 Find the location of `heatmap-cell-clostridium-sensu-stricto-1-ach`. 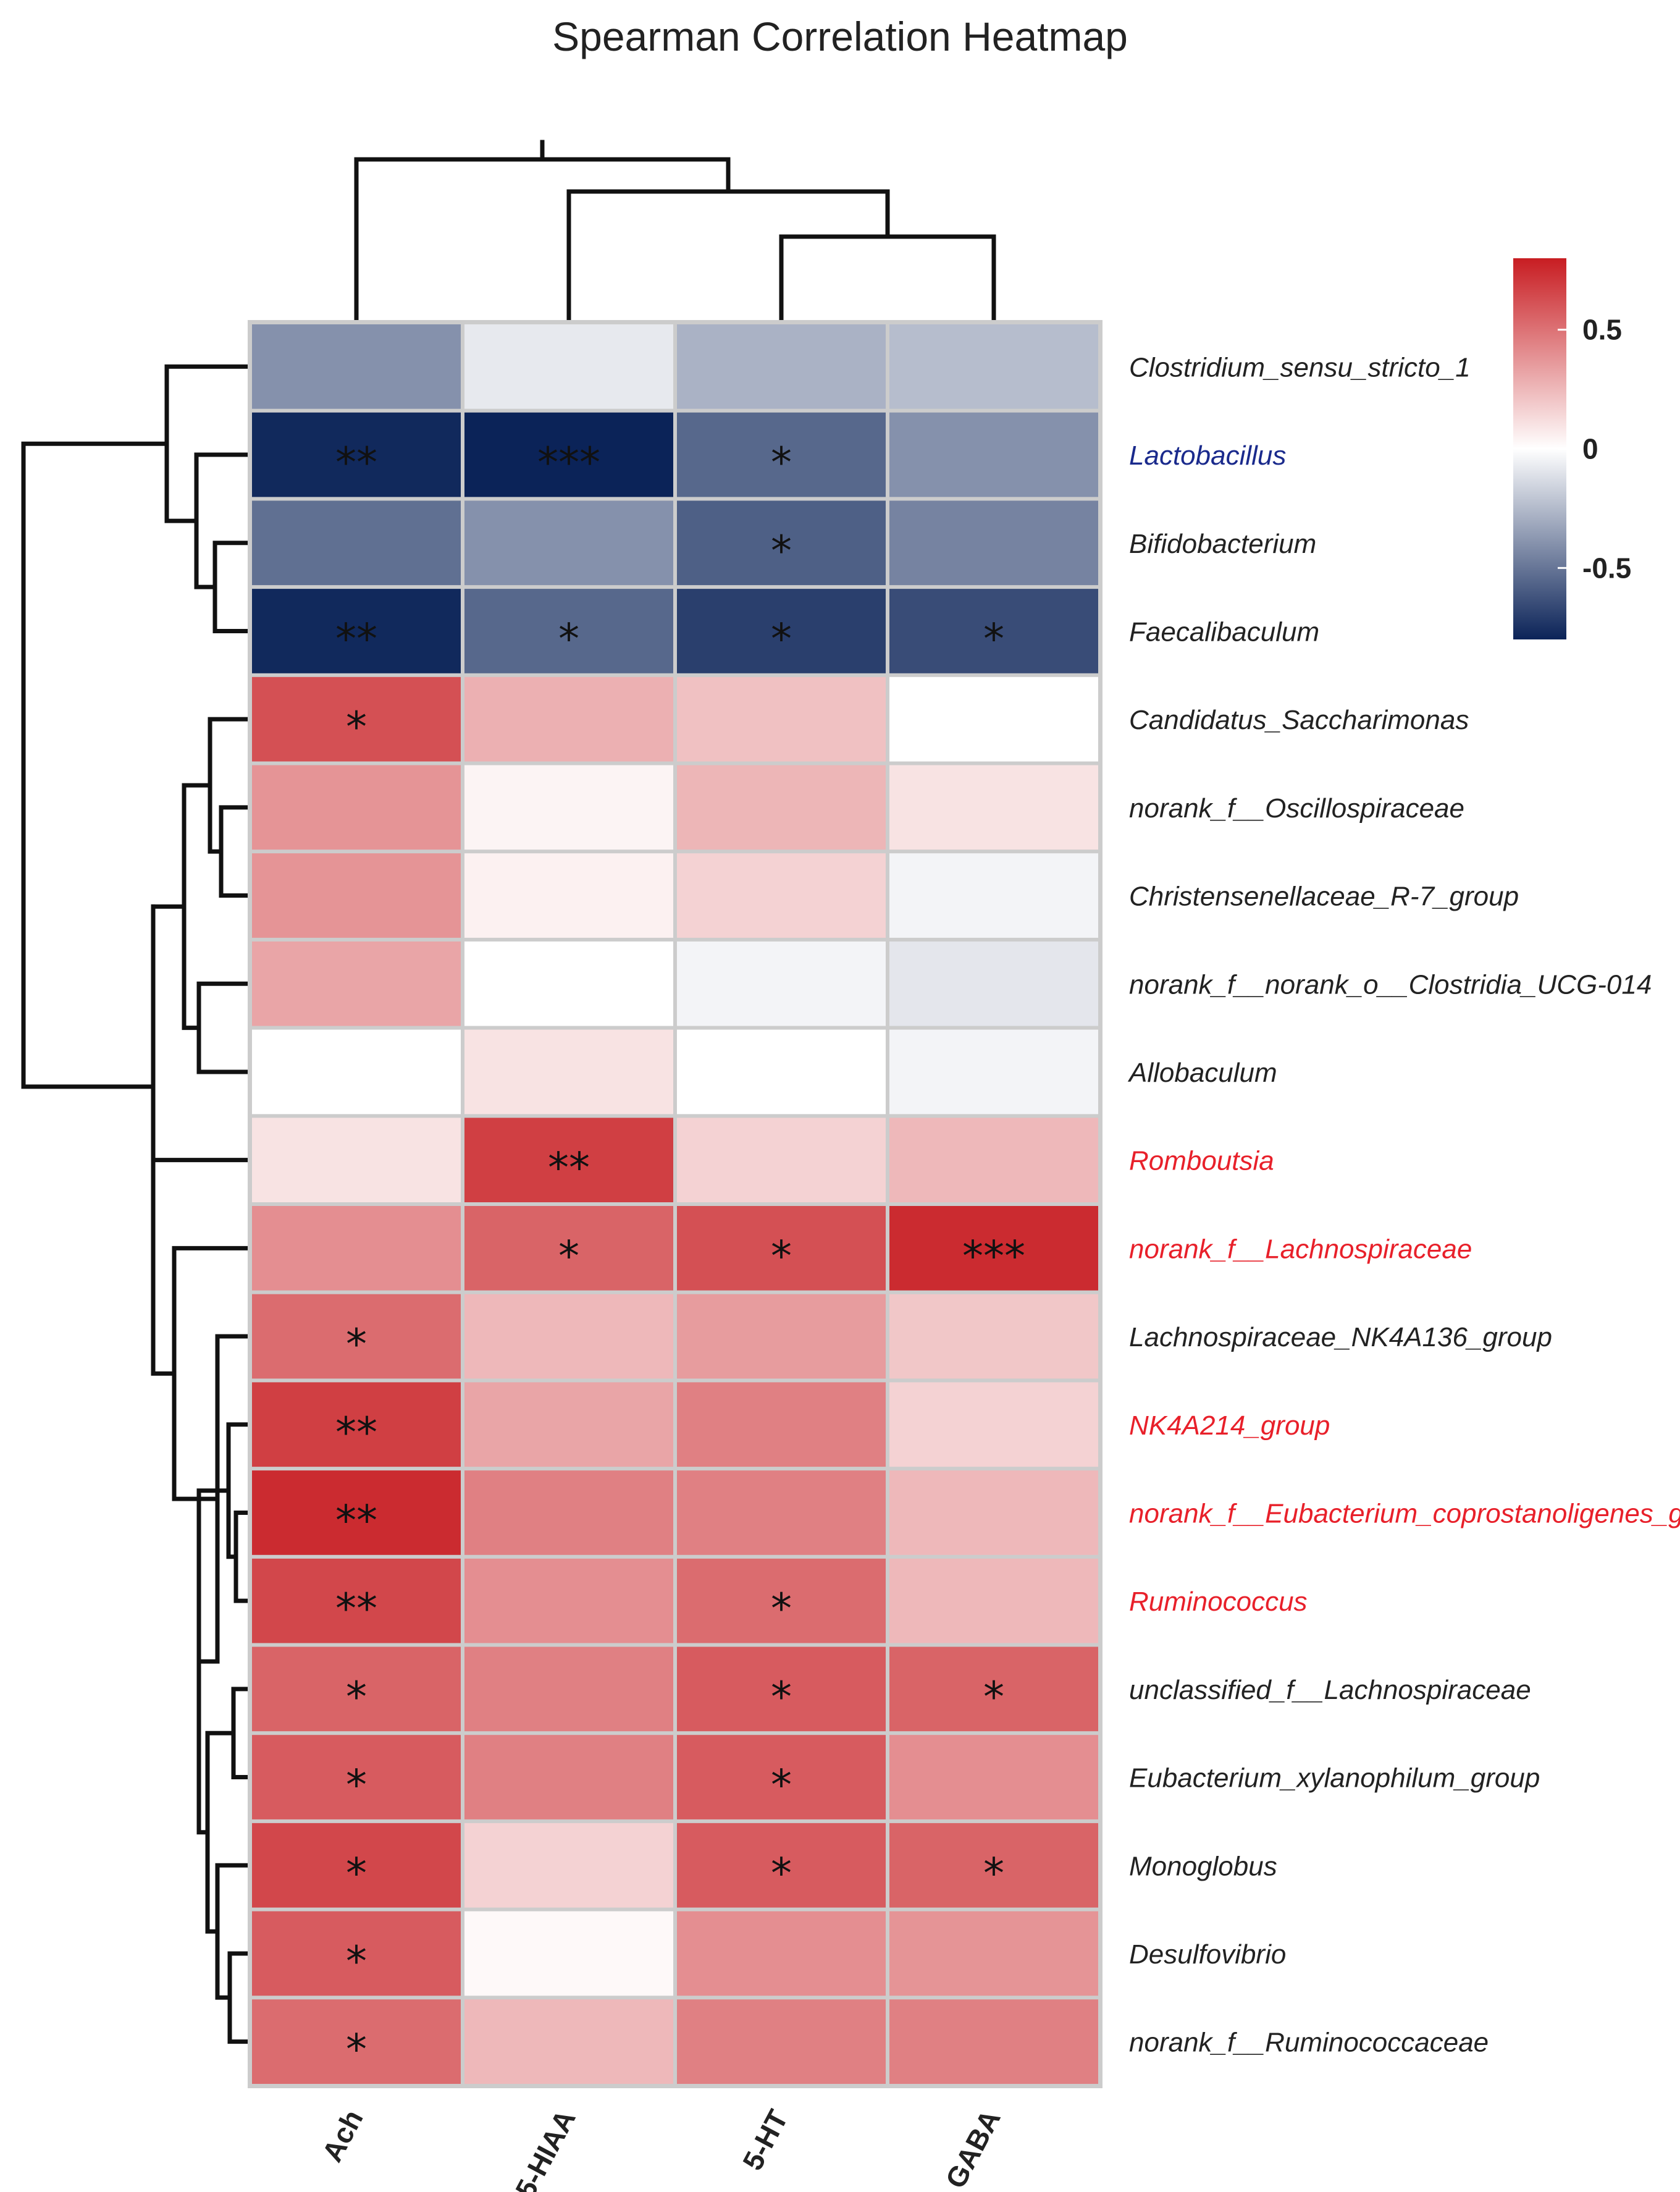

heatmap-cell-clostridium-sensu-stricto-1-ach is located at coordinates (356, 366).